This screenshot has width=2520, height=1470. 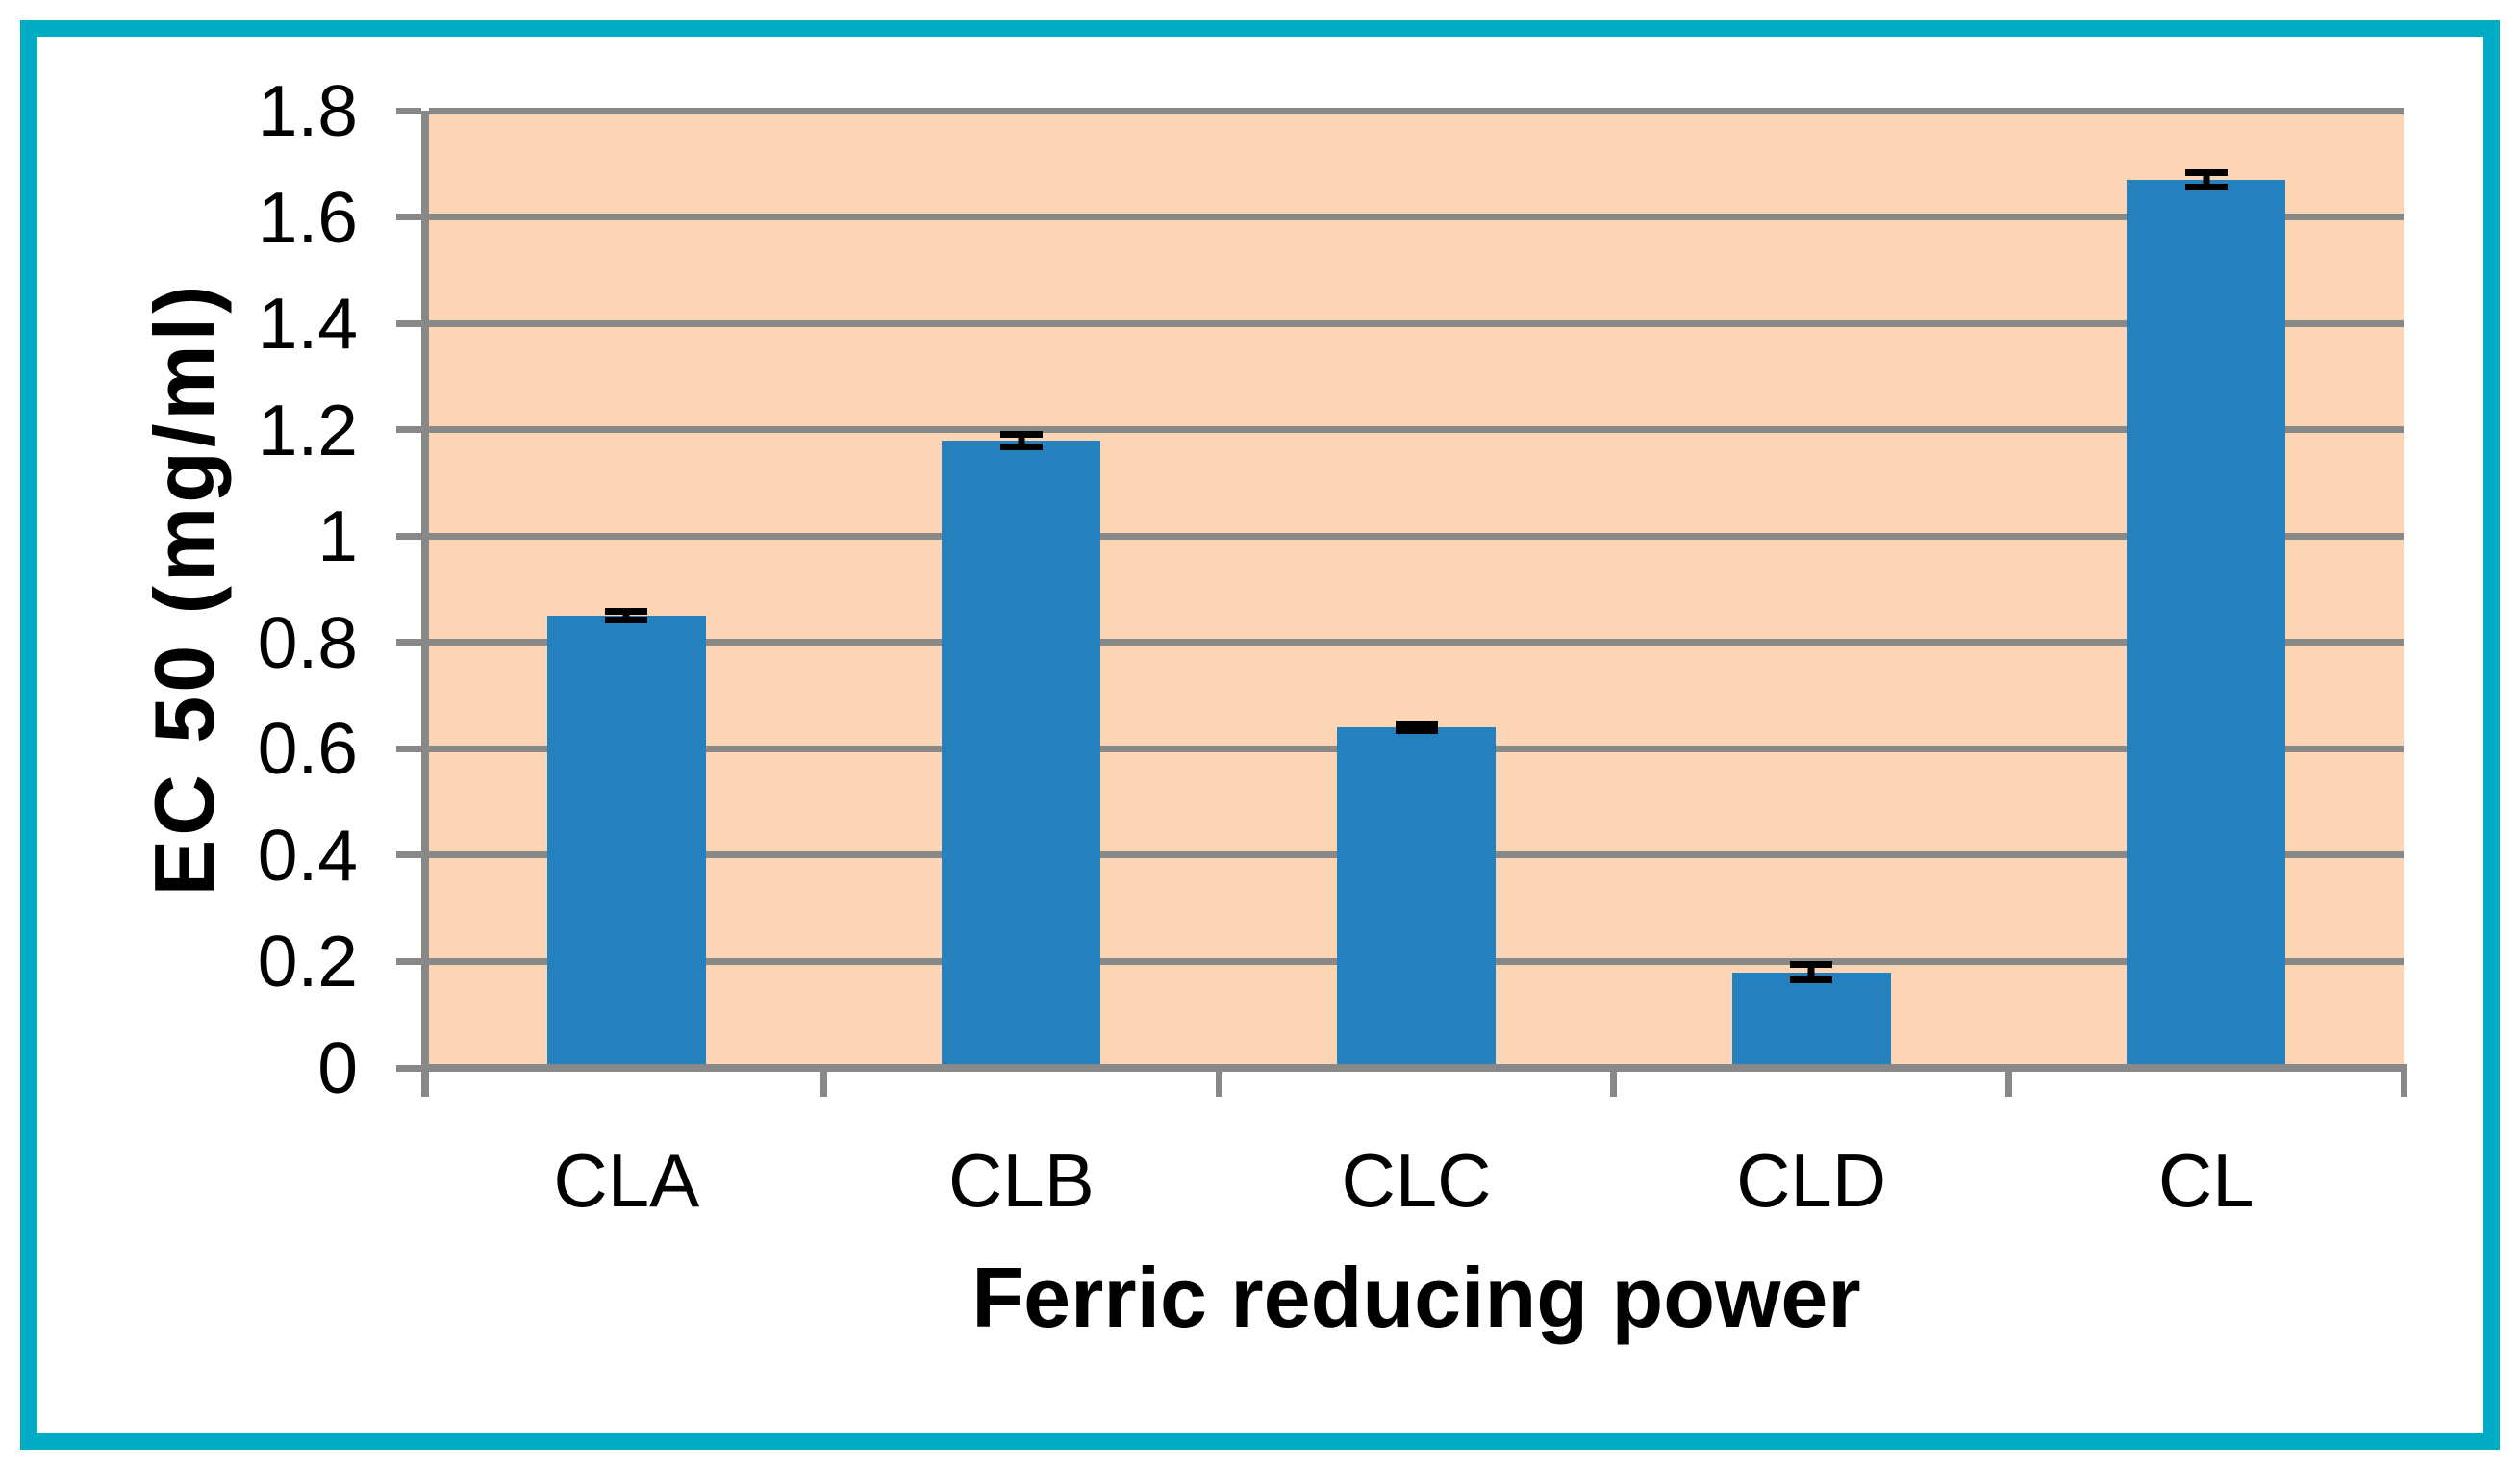 I want to click on y-tick-label: 1.6, so click(x=307, y=217).